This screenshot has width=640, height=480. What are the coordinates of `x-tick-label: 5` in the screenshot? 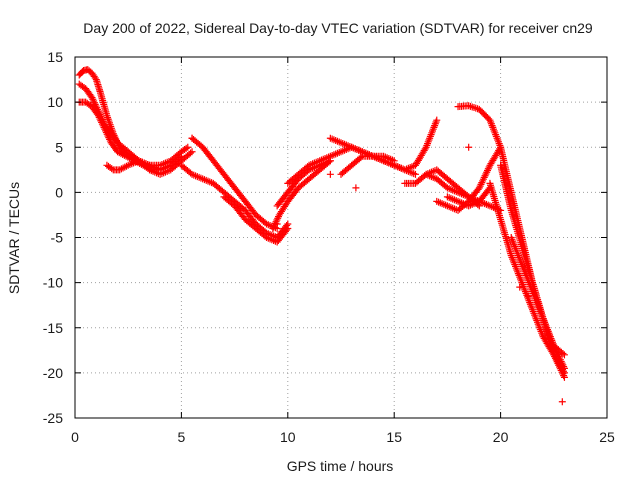 It's located at (182, 437).